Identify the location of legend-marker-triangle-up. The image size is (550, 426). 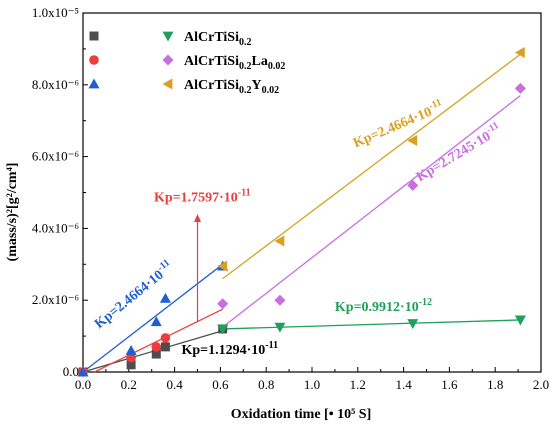
(94, 83).